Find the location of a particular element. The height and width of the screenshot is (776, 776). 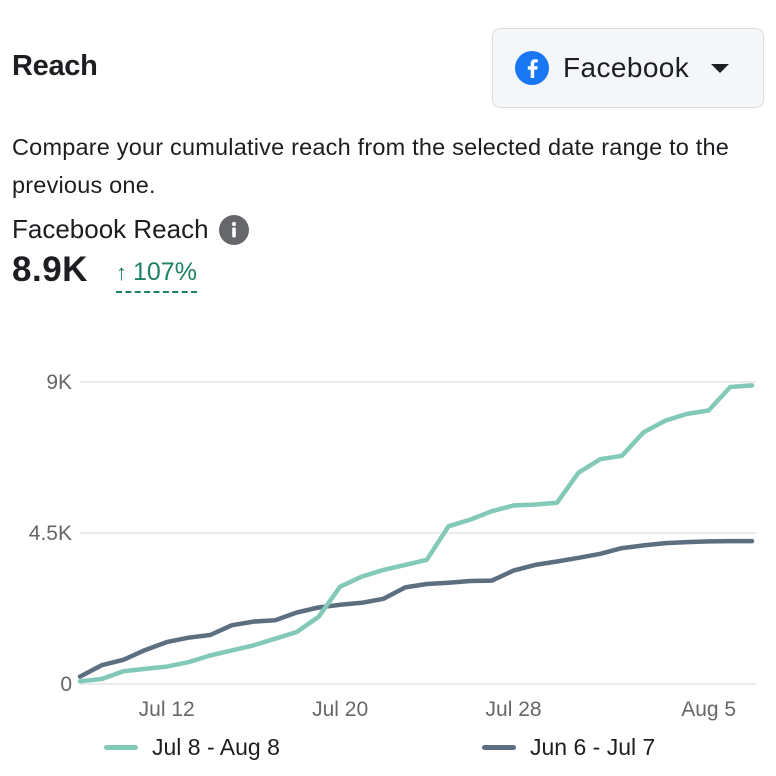

platform-label: Facebook is located at coordinates (626, 67).